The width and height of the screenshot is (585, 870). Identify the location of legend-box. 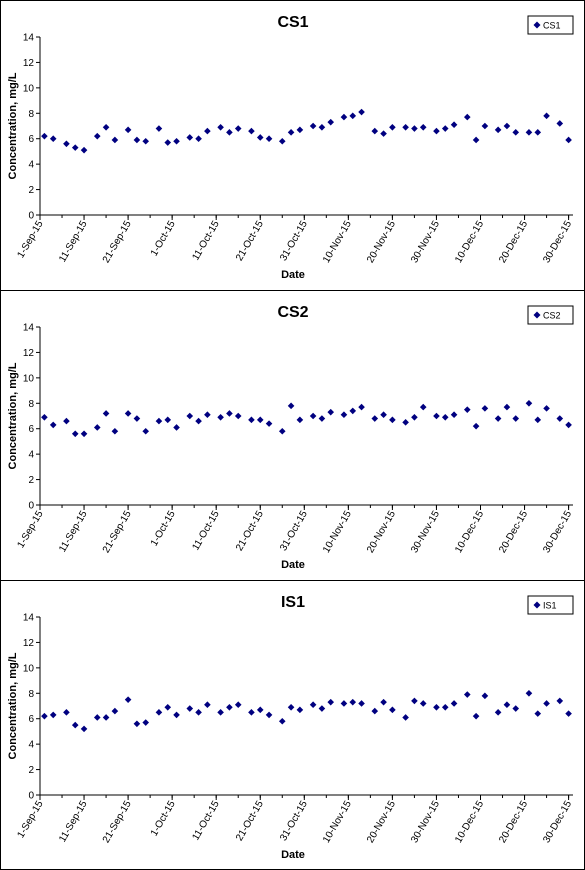
(550, 605).